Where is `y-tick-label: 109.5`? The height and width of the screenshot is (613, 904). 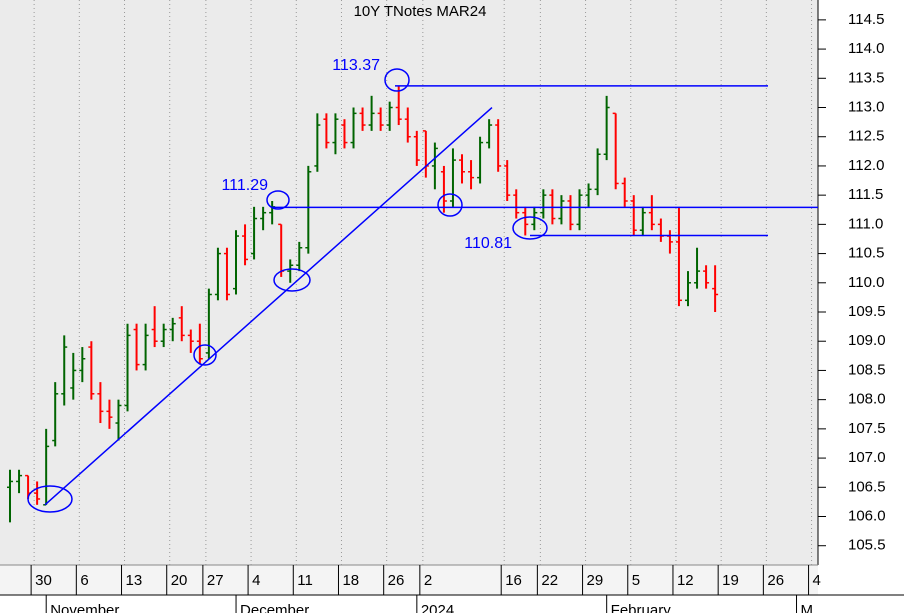
y-tick-label: 109.5 is located at coordinates (867, 311).